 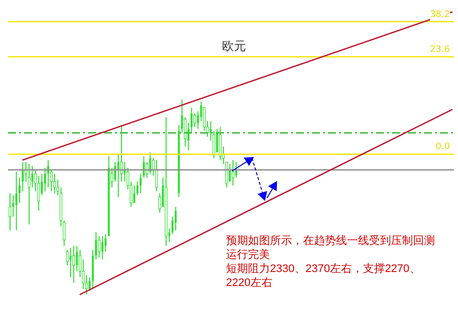 What do you see at coordinates (234, 46) in the screenshot?
I see `chart-title: 欧元` at bounding box center [234, 46].